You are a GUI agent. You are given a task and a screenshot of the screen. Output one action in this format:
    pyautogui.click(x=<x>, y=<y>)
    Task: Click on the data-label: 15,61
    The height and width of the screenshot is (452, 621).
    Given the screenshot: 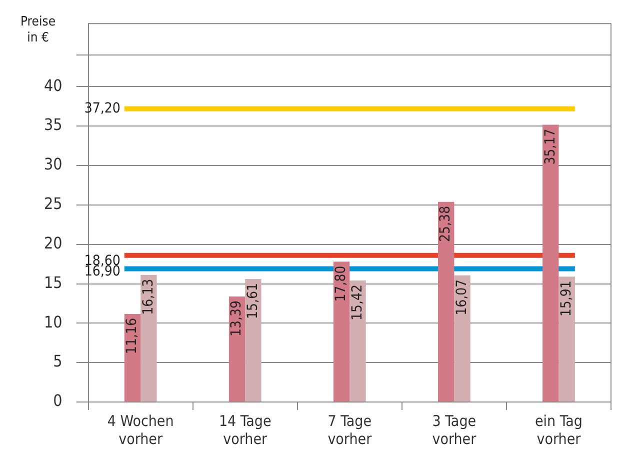 What is the action you would take?
    pyautogui.click(x=252, y=300)
    